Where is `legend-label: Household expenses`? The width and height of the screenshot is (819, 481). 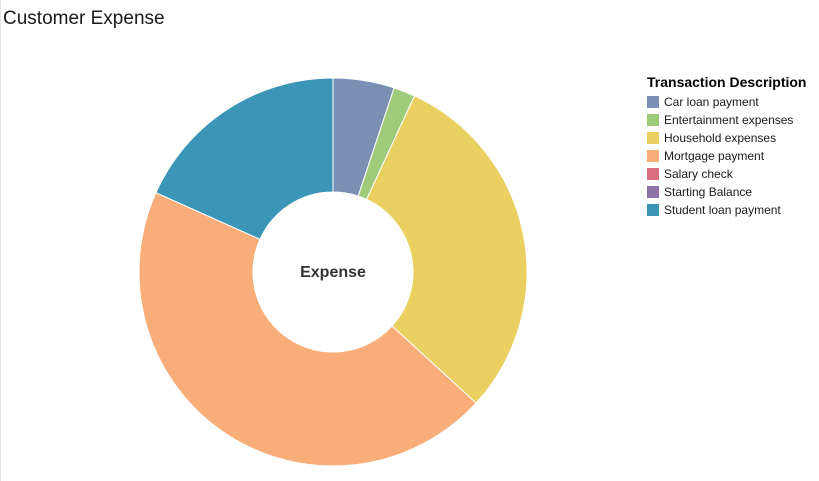
legend-label: Household expenses is located at coordinates (720, 138).